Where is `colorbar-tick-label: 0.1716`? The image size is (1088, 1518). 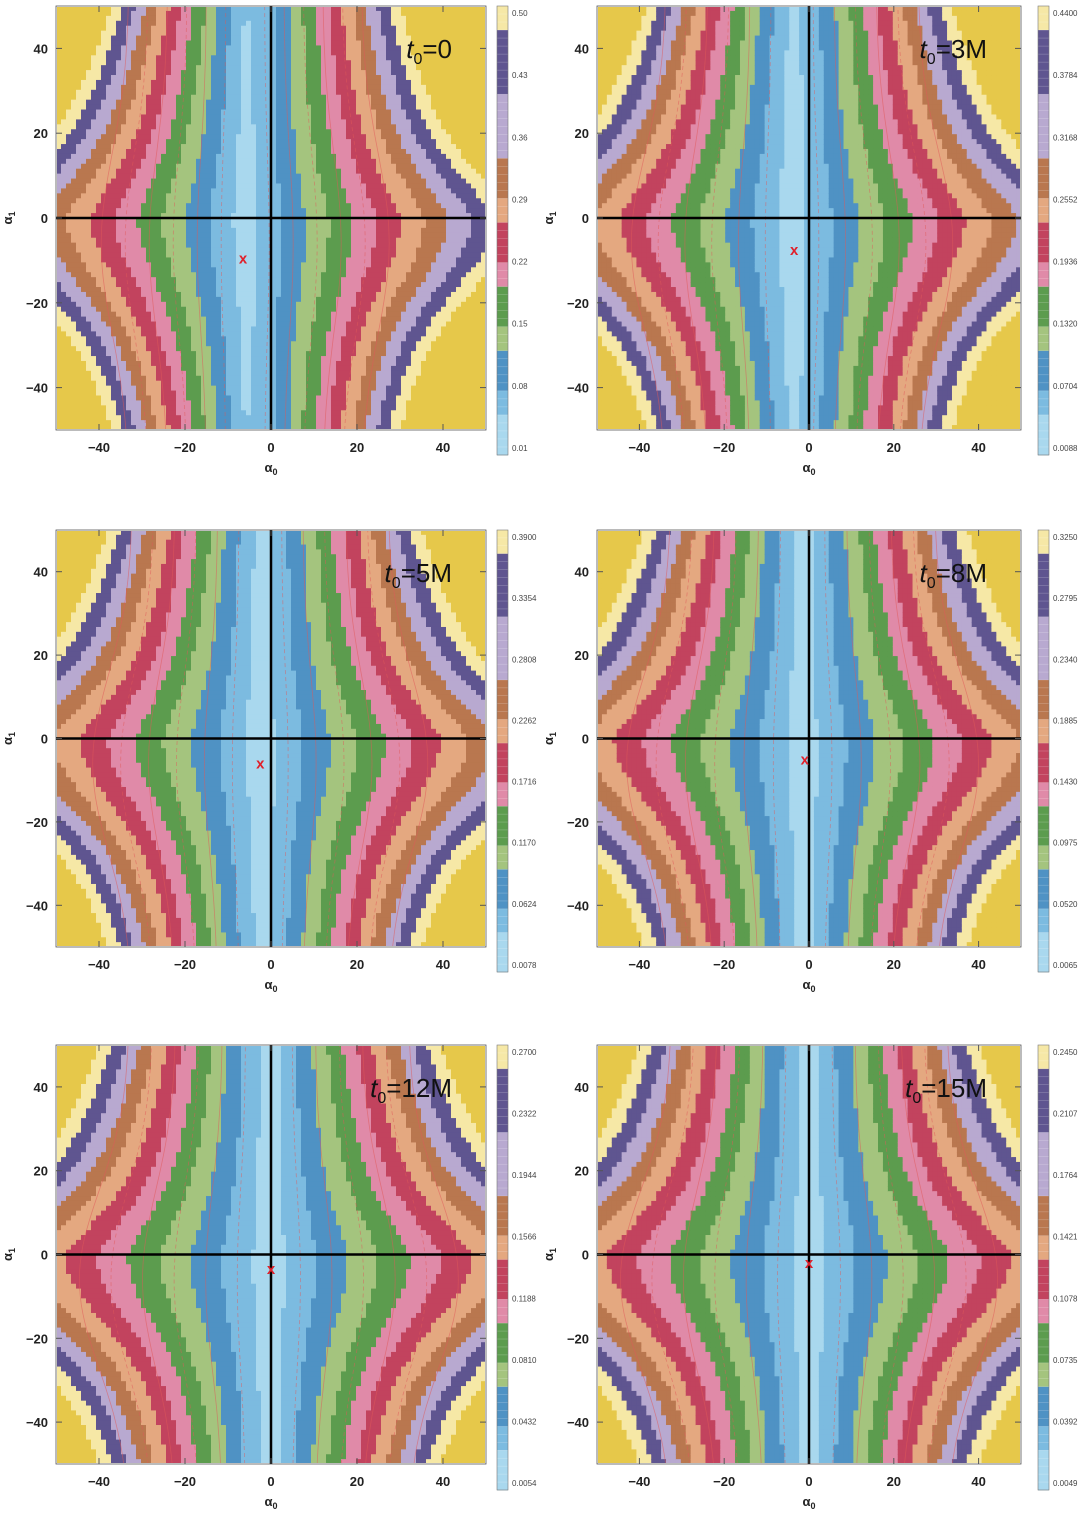 colorbar-tick-label: 0.1716 is located at coordinates (524, 782).